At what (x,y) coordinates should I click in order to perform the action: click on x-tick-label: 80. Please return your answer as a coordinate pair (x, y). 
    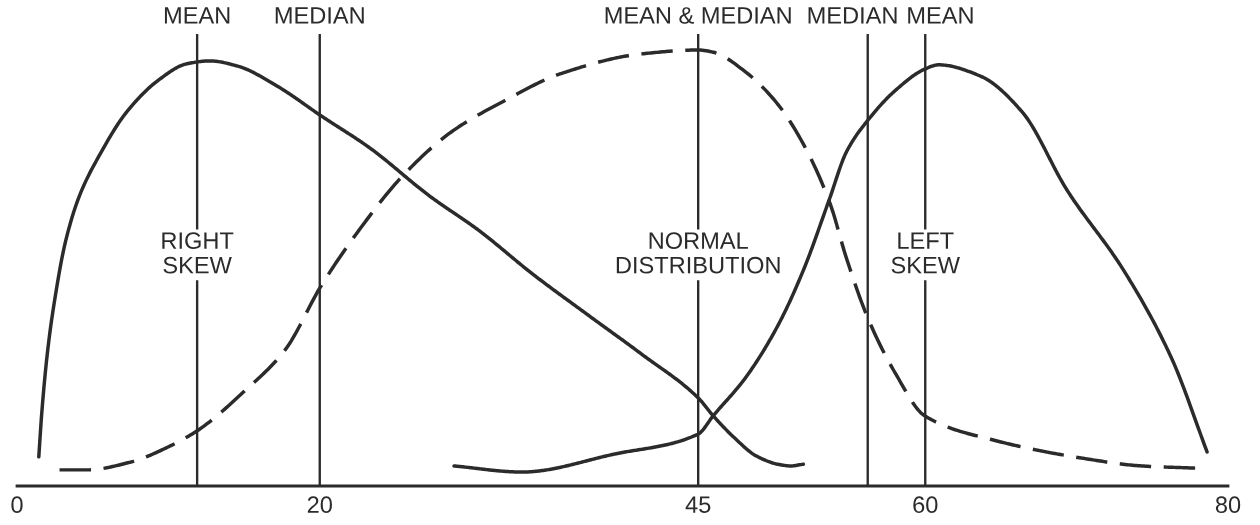
    Looking at the image, I should click on (1228, 505).